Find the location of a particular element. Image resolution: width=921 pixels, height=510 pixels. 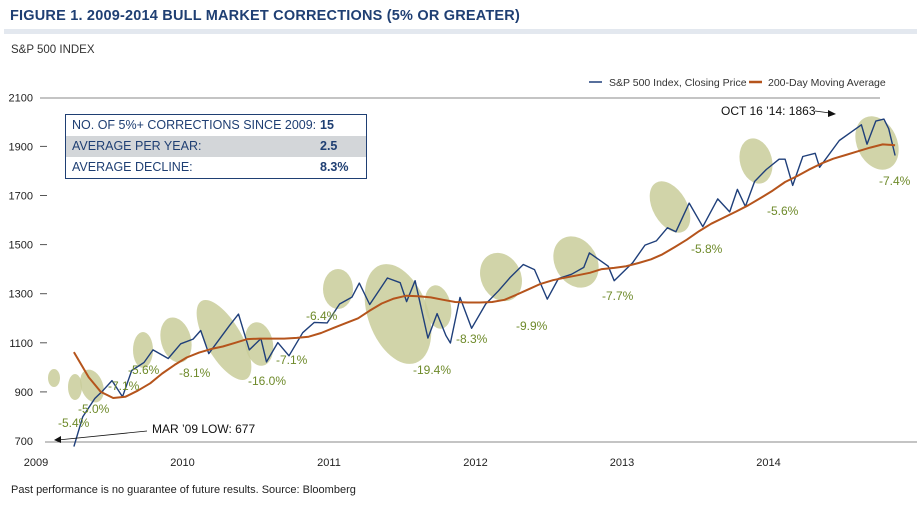

y-tick-label: 2100 is located at coordinates (21, 98).